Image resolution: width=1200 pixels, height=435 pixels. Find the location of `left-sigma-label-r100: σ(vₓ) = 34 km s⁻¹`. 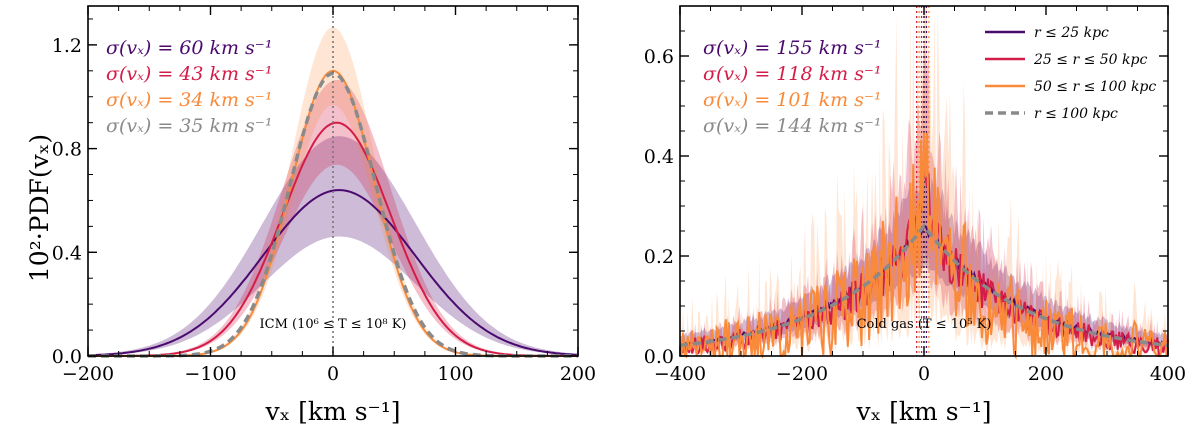

left-sigma-label-r100: σ(vₓ) = 34 km s⁻¹ is located at coordinates (189, 100).